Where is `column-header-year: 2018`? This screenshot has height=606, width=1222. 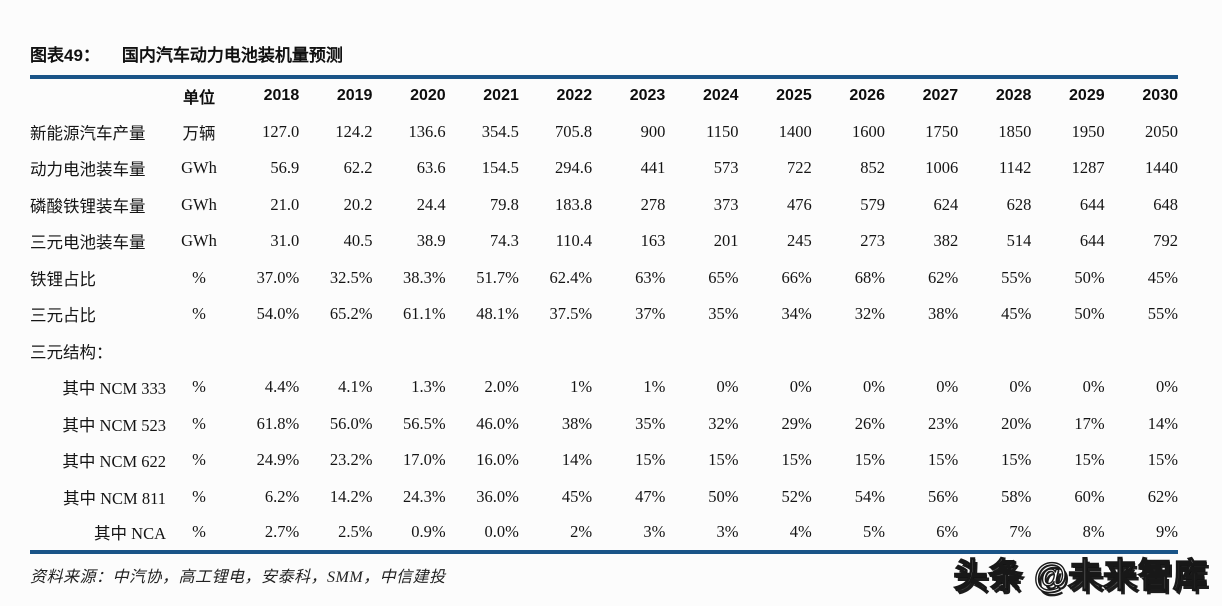 column-header-year: 2018 is located at coordinates (281, 96).